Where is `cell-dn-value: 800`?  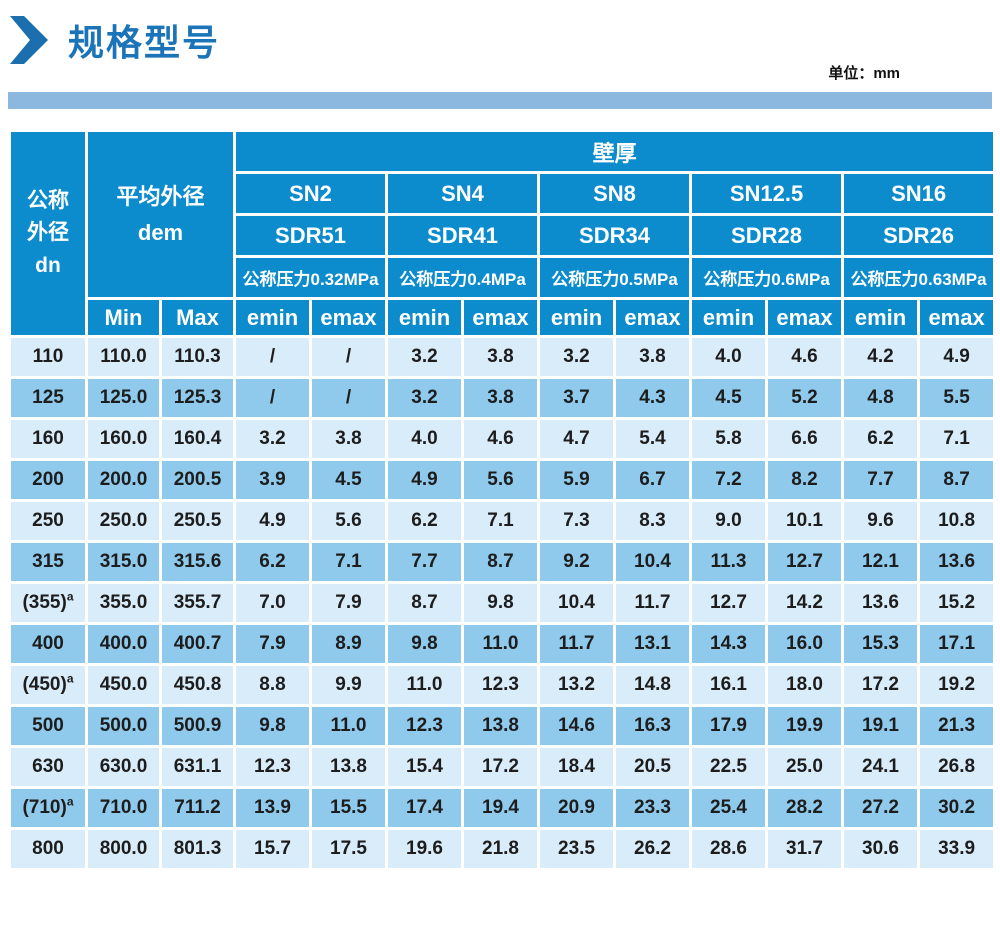 cell-dn-value: 800 is located at coordinates (48, 848).